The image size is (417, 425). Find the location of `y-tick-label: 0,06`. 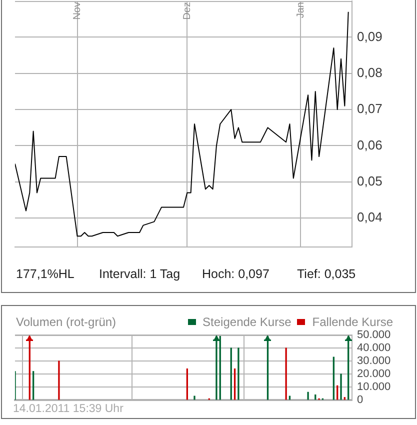

y-tick-label: 0,06 is located at coordinates (369, 144).